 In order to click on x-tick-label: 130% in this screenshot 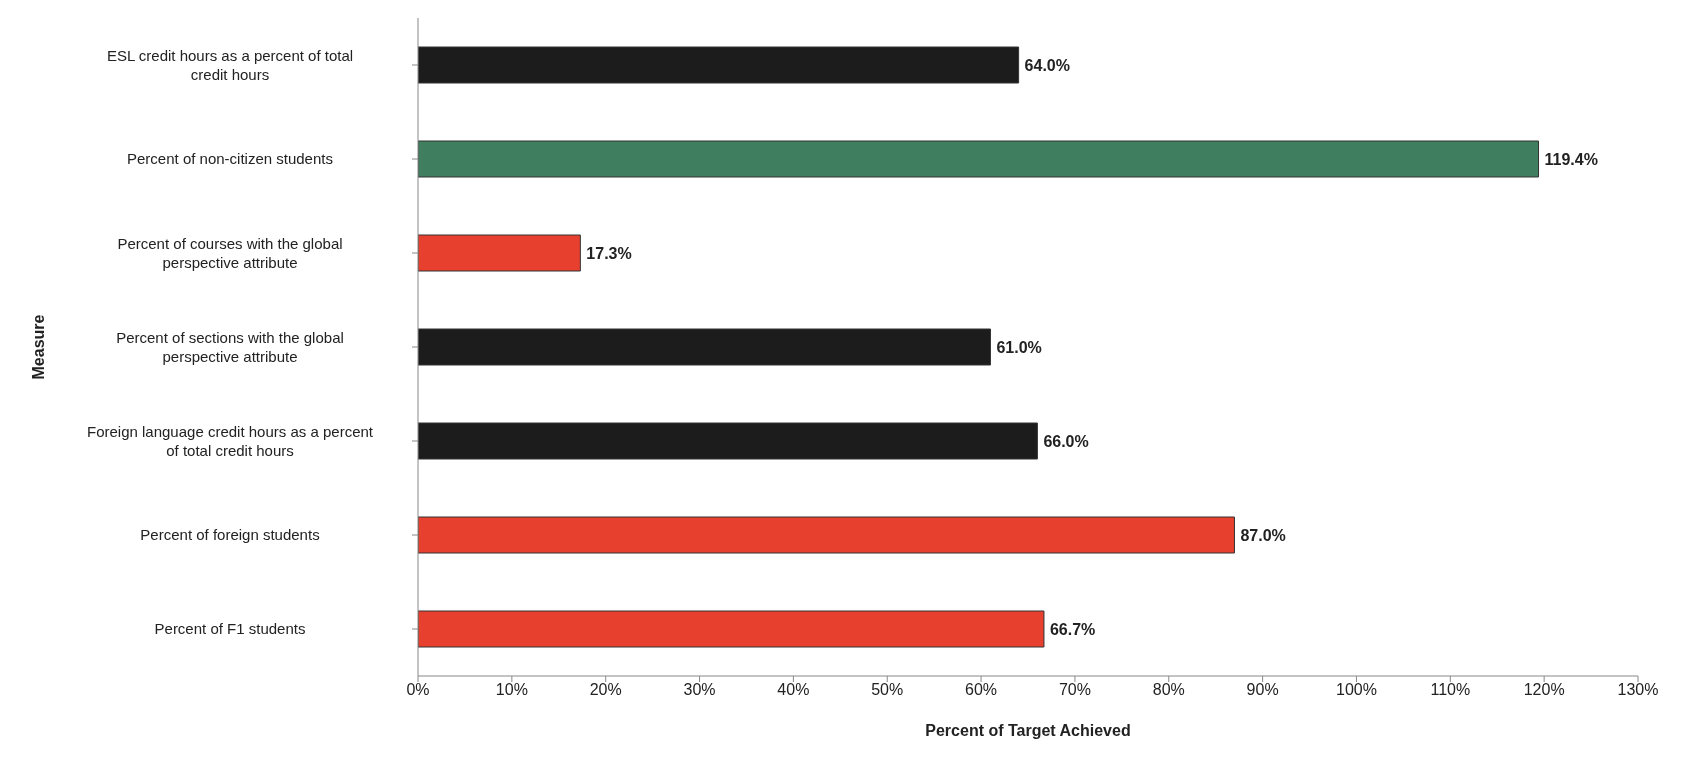, I will do `click(1638, 690)`.